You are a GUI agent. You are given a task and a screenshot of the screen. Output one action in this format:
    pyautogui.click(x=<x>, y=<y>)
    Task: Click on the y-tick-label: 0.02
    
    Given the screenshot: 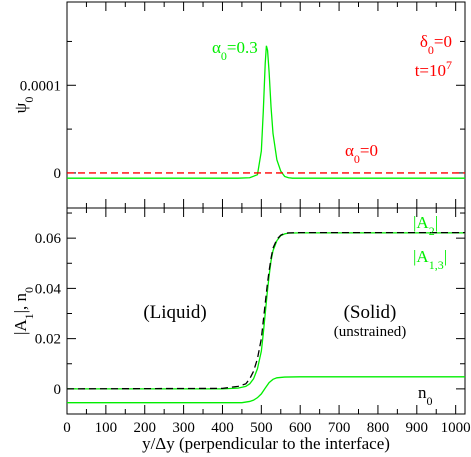 What is the action you would take?
    pyautogui.click(x=48, y=340)
    